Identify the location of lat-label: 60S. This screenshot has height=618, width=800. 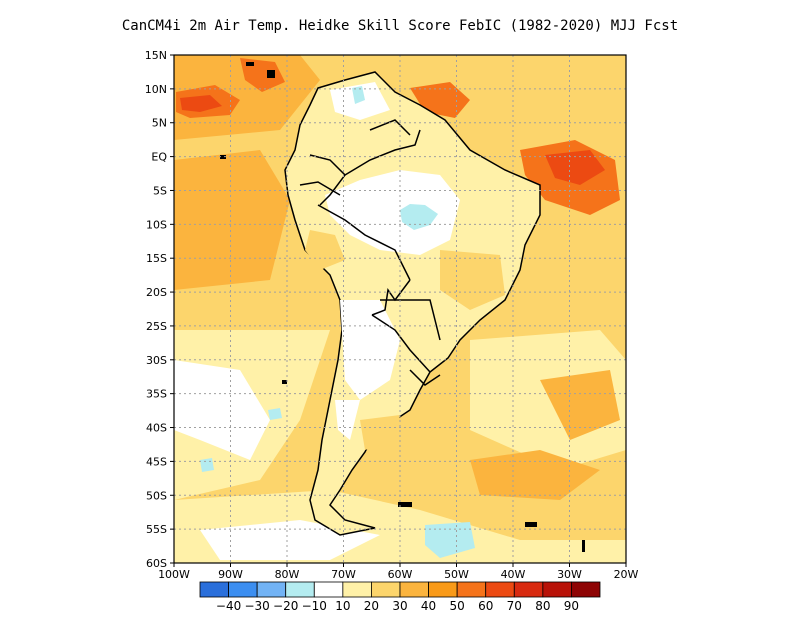
(156, 563).